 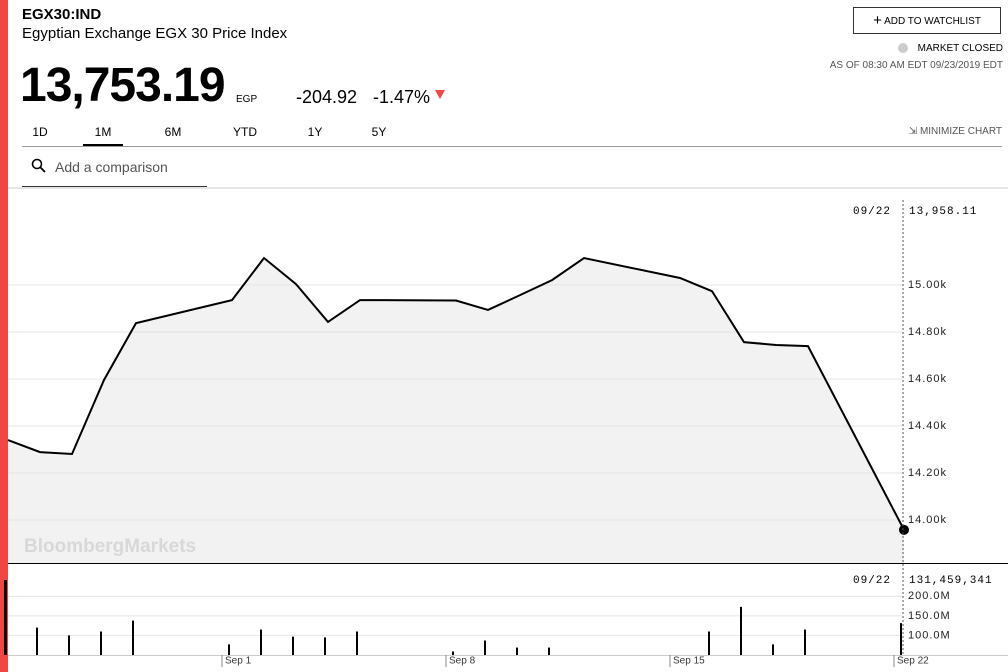 I want to click on comparison-placeholder: Add a comparison, so click(x=111, y=167).